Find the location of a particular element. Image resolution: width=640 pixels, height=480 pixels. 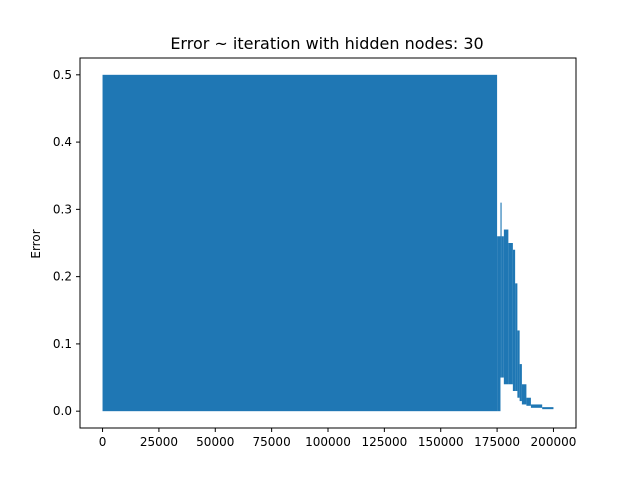

y-tick-label: 0.4 is located at coordinates (62, 142).